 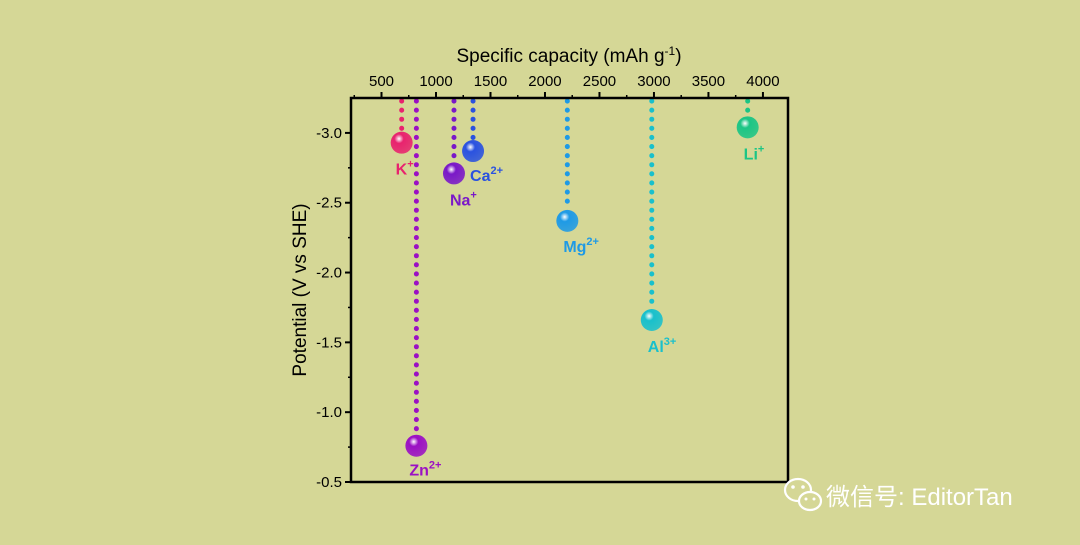 I want to click on watermark: 微信号: EditorTan, so click(x=898, y=494).